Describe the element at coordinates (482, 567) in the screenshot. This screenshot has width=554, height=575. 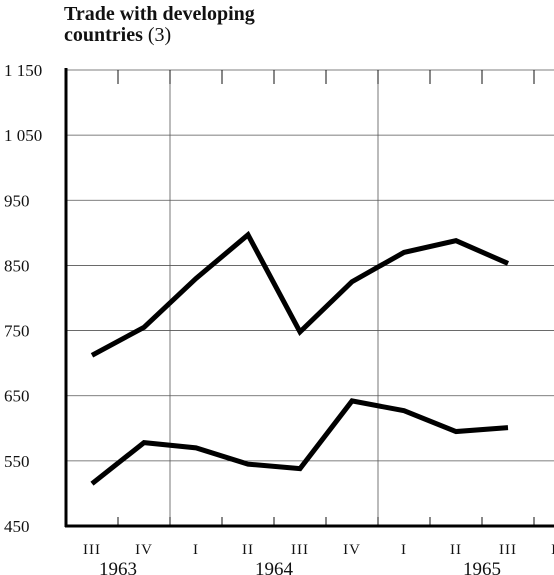
I see `year-label: 1965` at that location.